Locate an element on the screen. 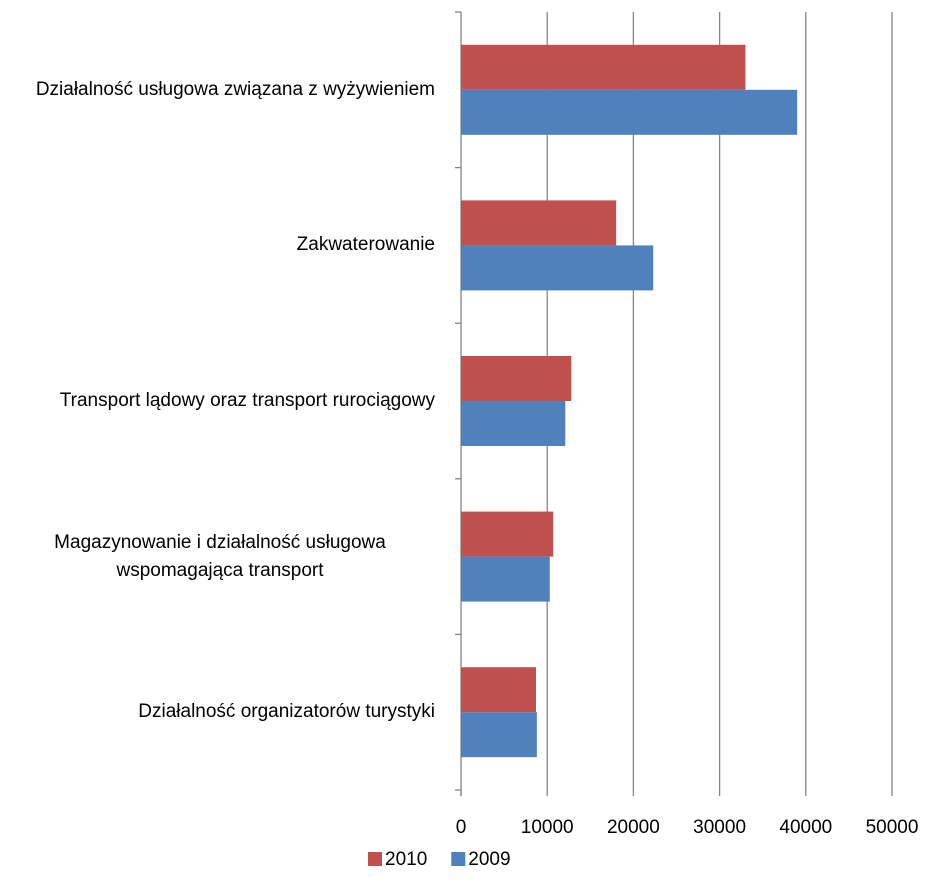 The image size is (929, 891). x-tick-label: 30000 is located at coordinates (719, 827).